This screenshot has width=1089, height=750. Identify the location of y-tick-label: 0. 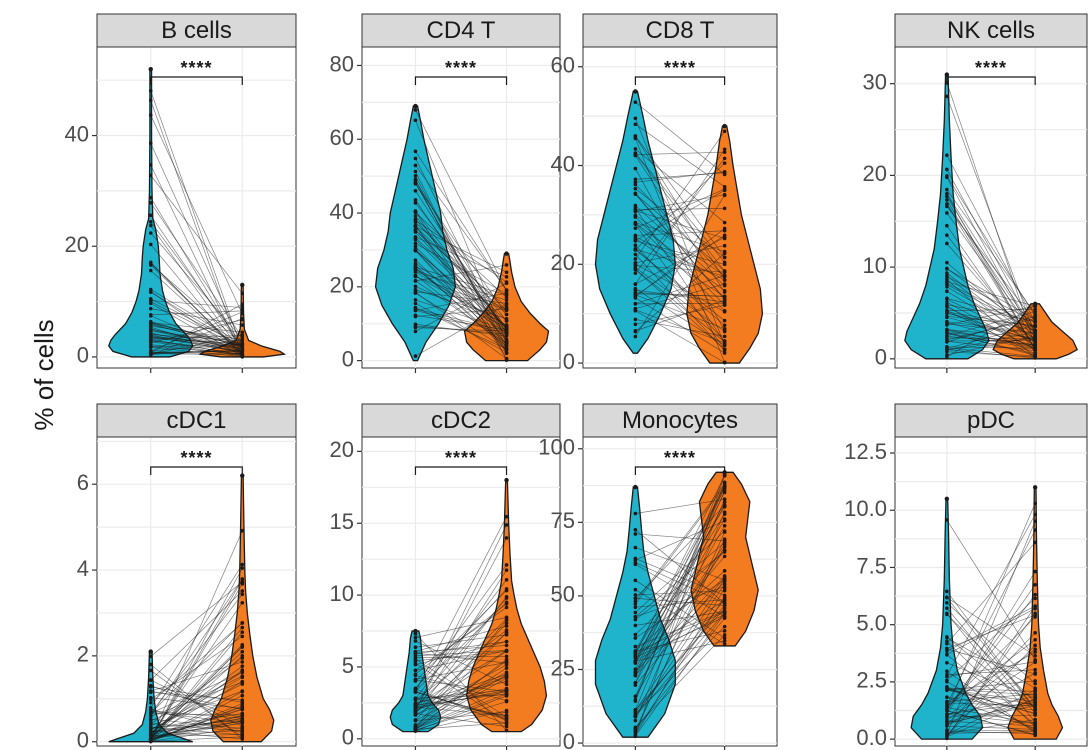
(569, 739).